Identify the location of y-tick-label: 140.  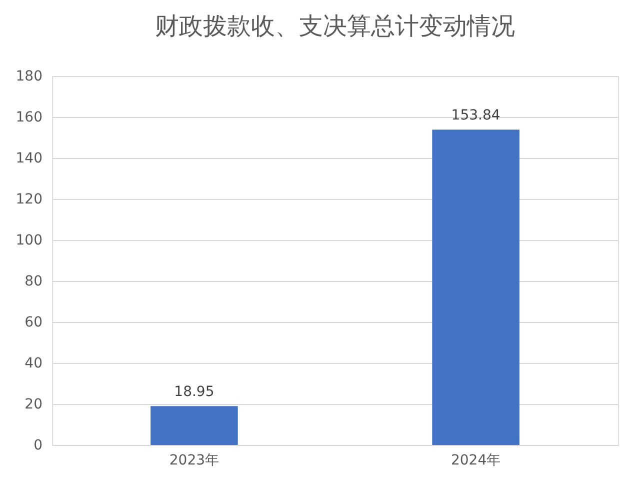
(29, 158).